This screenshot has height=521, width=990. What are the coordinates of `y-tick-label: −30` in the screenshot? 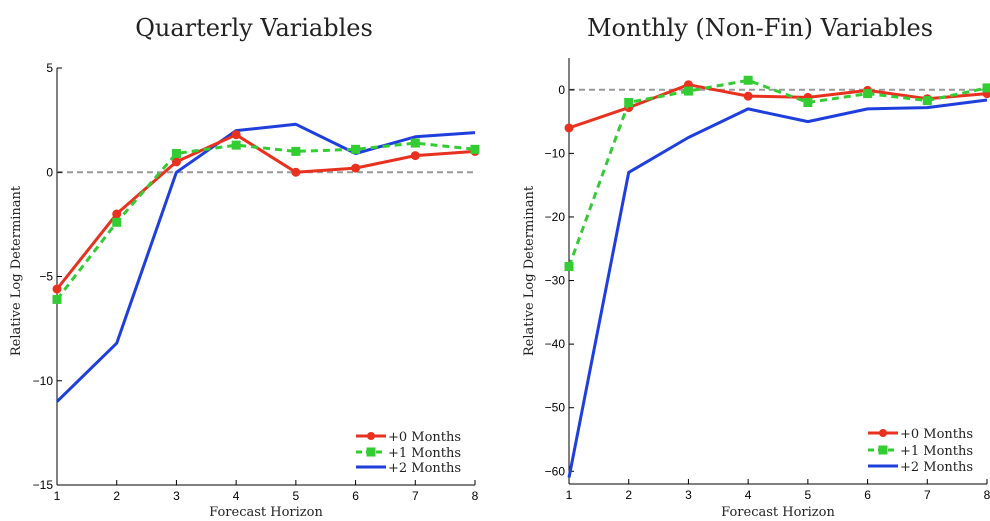 It's located at (555, 281).